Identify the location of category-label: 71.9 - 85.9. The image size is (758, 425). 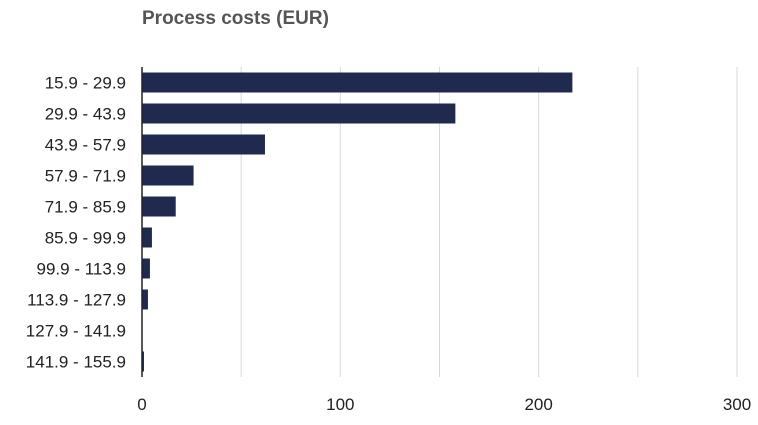
(85, 207).